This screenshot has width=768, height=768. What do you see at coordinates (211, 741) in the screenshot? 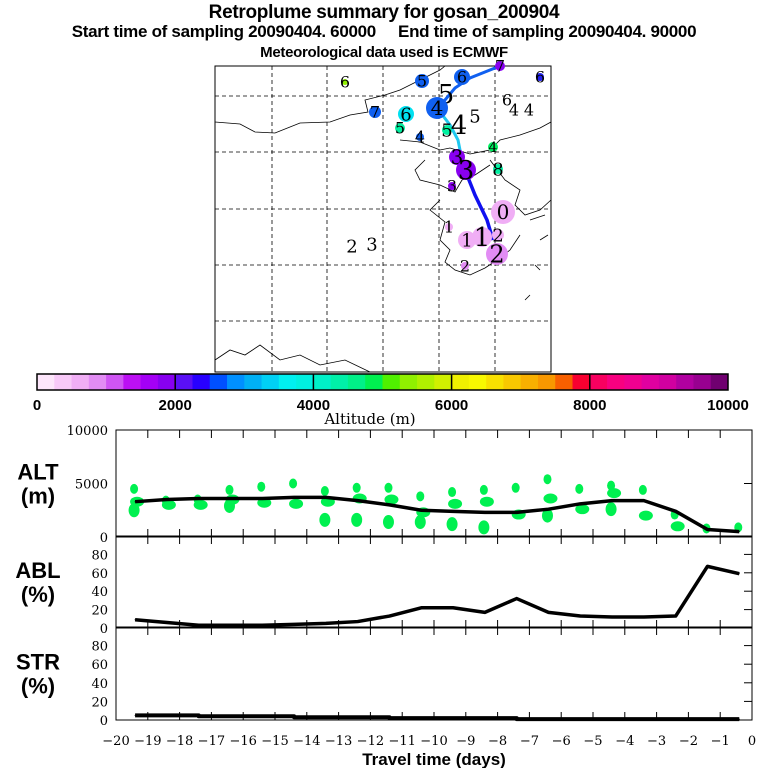
I see `x-tick-label: −17` at bounding box center [211, 741].